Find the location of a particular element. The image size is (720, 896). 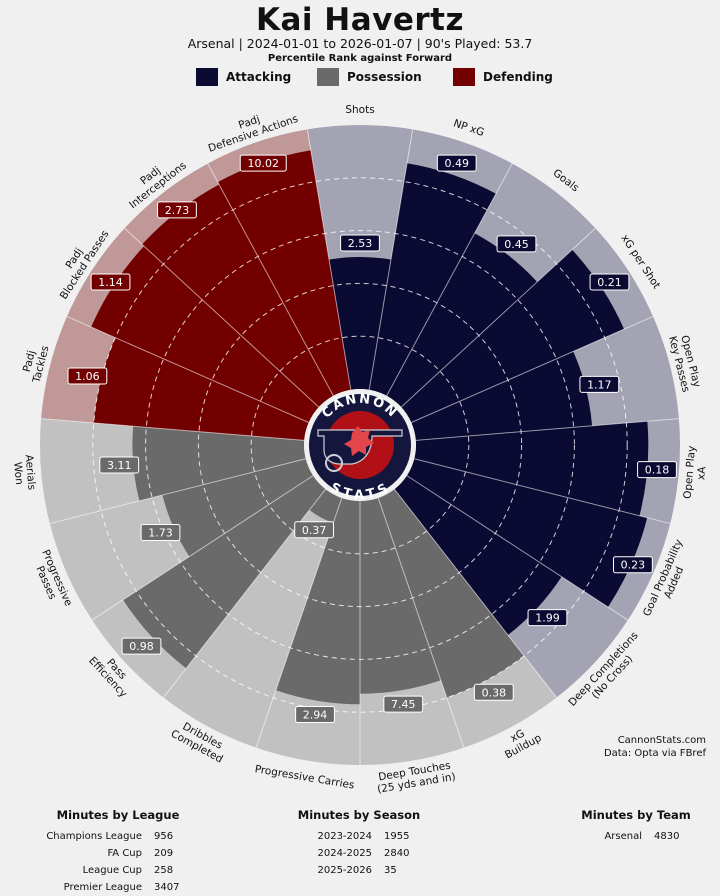

value-label-text: 0.45 is located at coordinates (516, 244).